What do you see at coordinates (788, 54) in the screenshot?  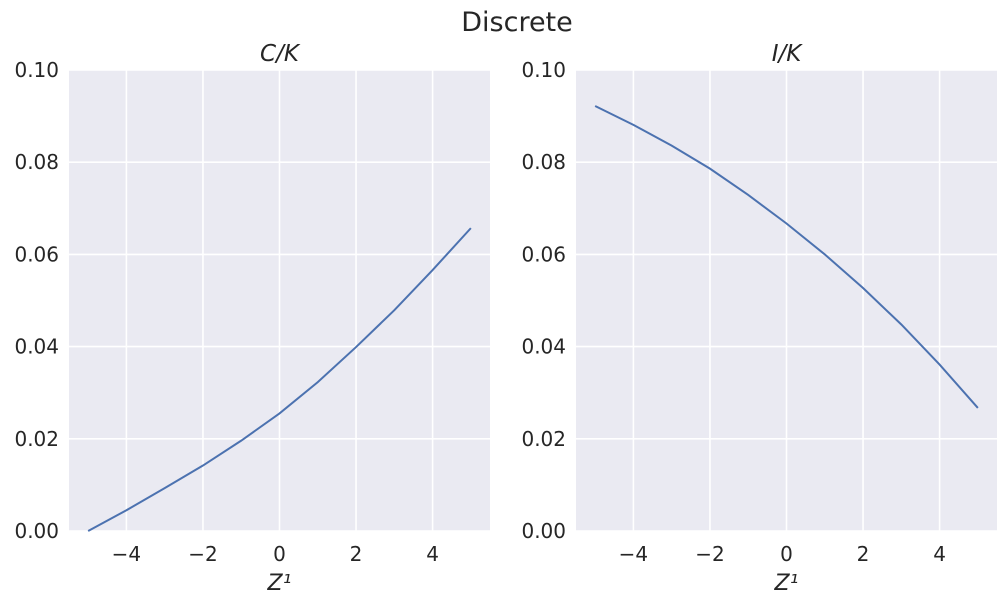 I see `panel-title: I/K` at bounding box center [788, 54].